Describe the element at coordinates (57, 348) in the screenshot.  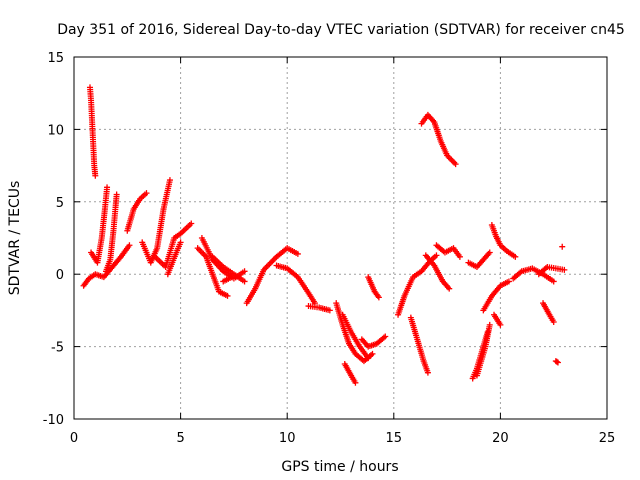
I see `y-tick-label: -5` at that location.